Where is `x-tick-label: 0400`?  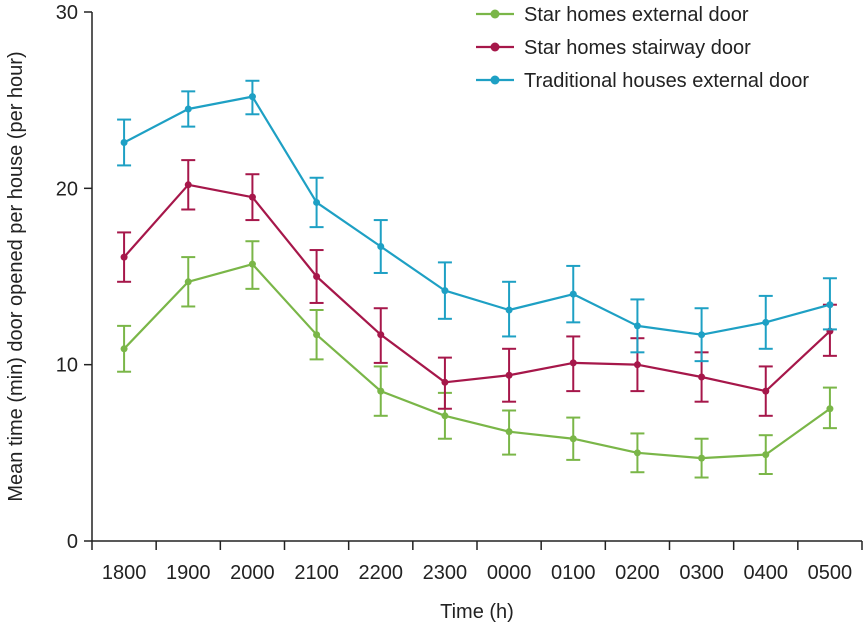 x-tick-label: 0400 is located at coordinates (766, 573).